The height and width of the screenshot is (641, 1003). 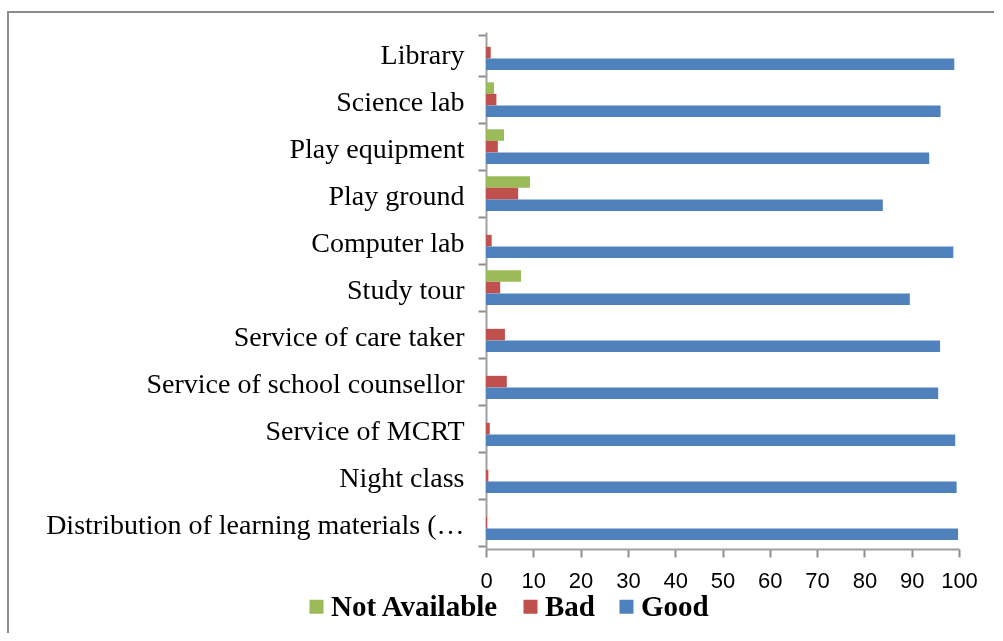 What do you see at coordinates (959, 580) in the screenshot?
I see `x-tick-label: 100` at bounding box center [959, 580].